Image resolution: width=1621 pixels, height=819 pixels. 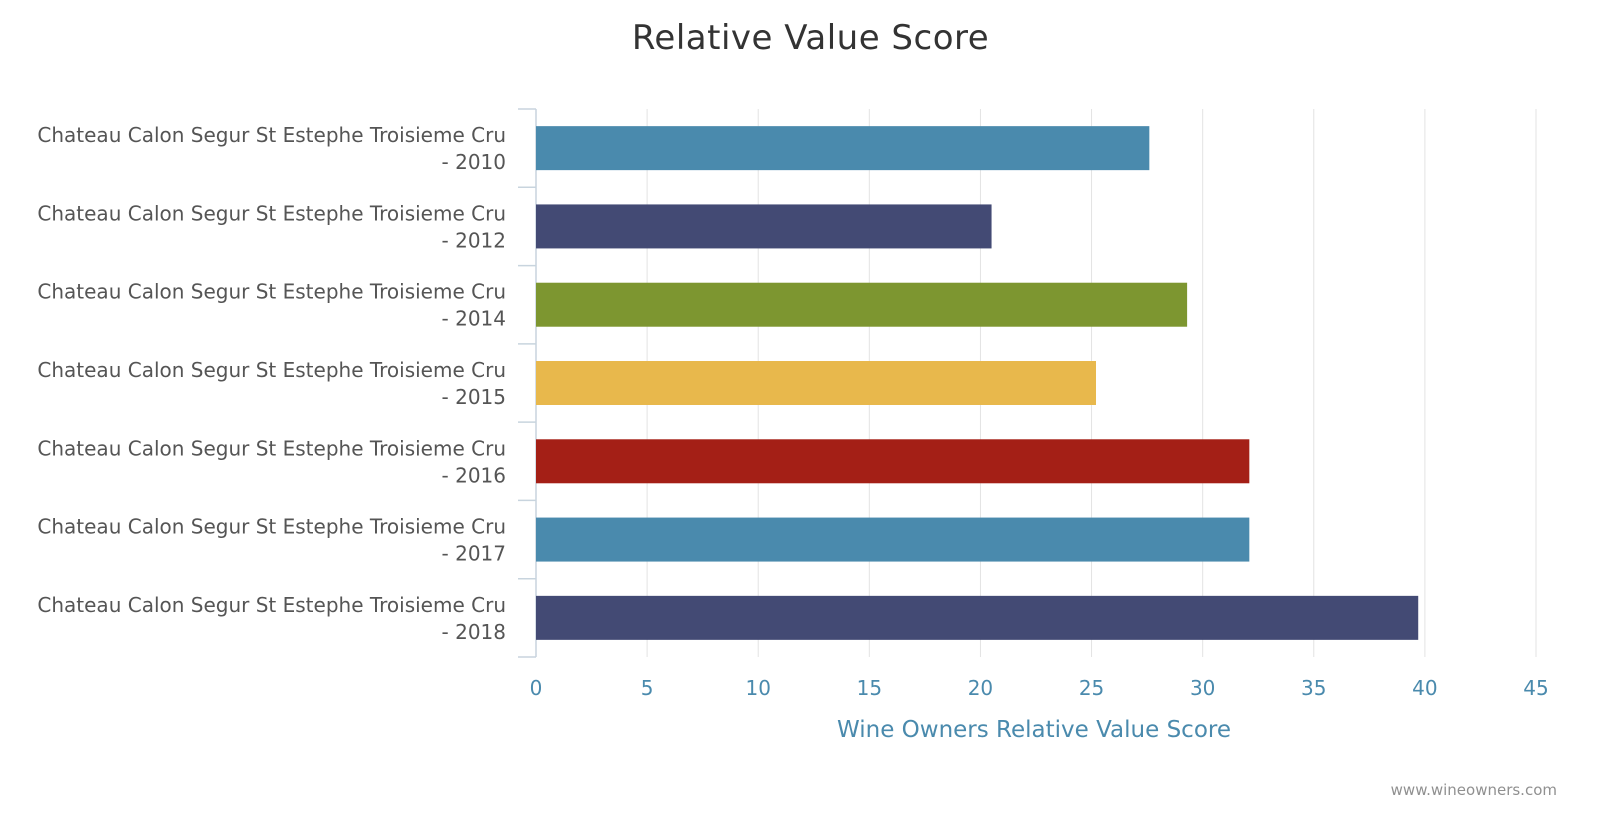 I want to click on x-tick-label: 10, so click(x=757, y=688).